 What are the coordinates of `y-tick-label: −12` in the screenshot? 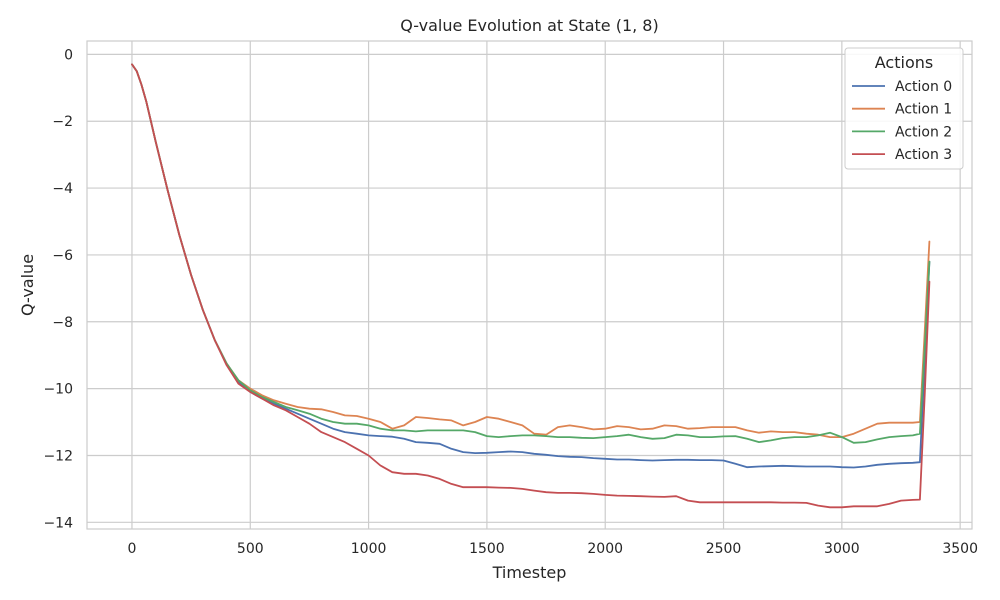 It's located at (58, 456).